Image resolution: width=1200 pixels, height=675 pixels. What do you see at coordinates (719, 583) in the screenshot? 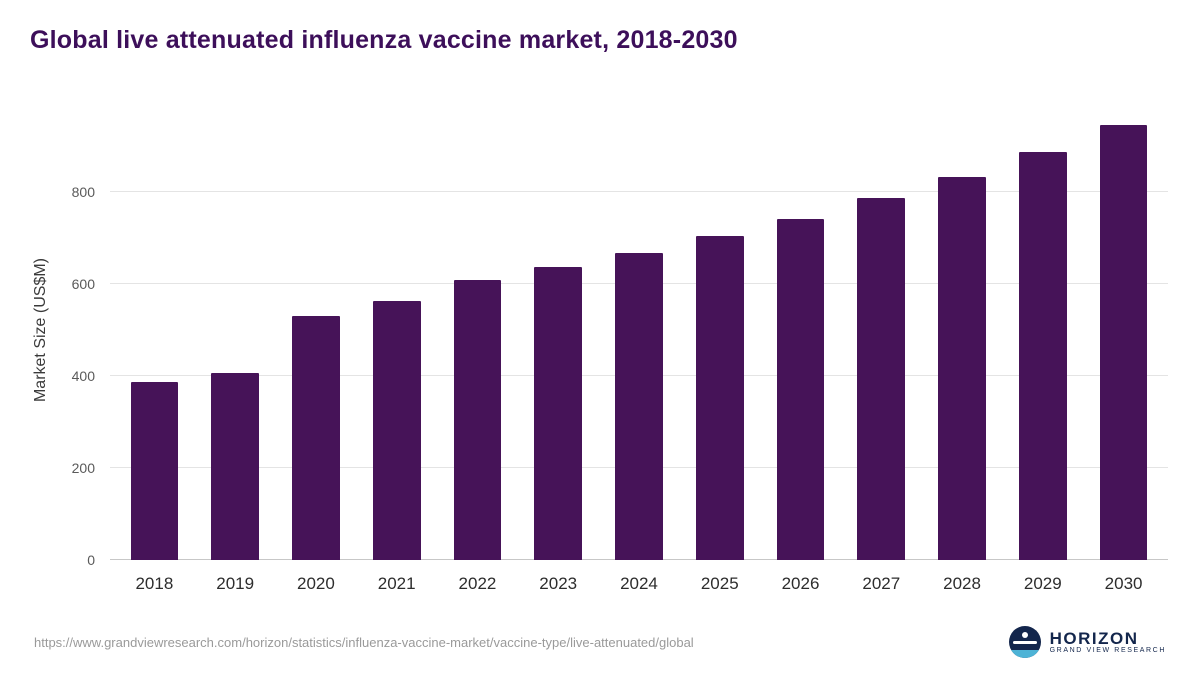
I see `x-tick-label: 2025` at bounding box center [719, 583].